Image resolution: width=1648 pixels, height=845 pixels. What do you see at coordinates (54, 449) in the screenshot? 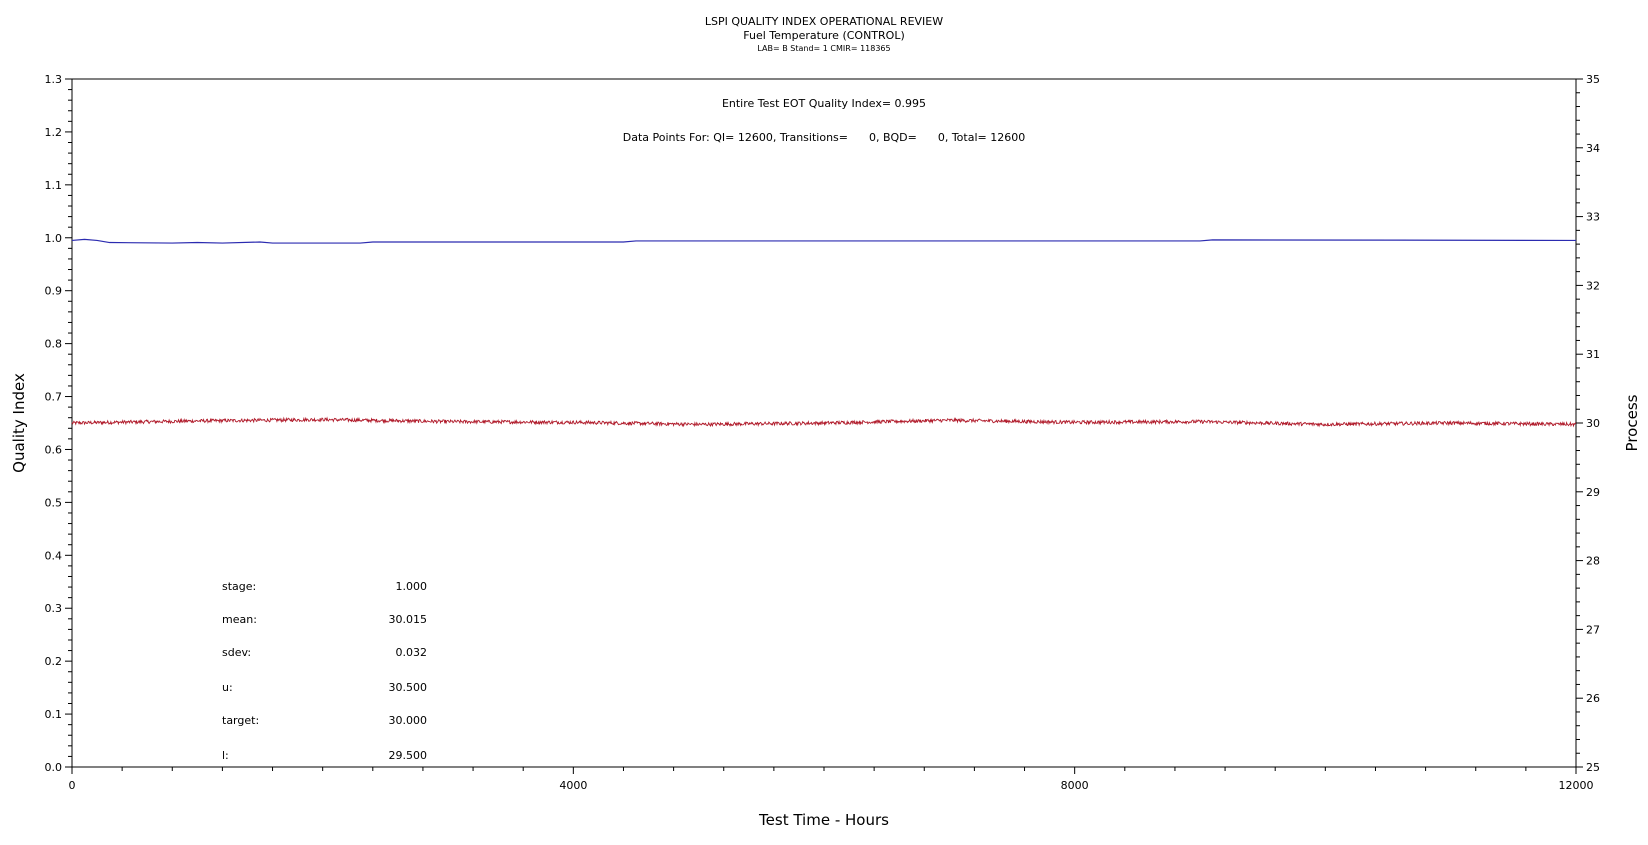
I see `y-tick-label: 0.6` at bounding box center [54, 449].